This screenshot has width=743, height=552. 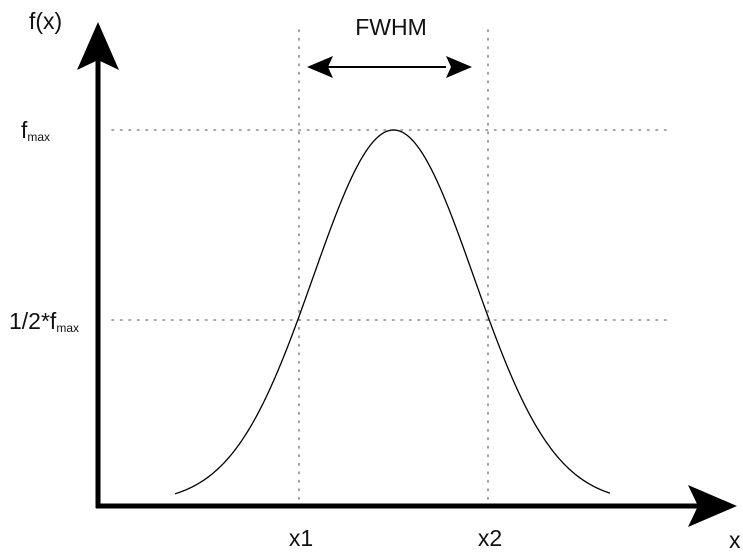 I want to click on fwhm-label: FWHM, so click(x=391, y=27).